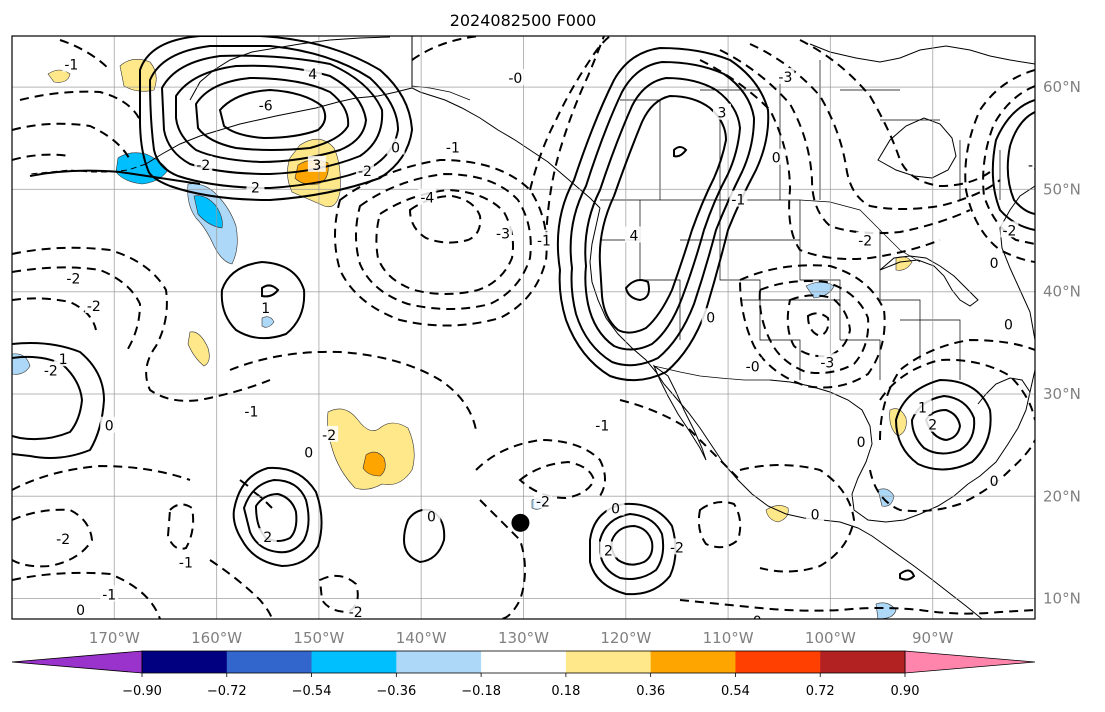  I want to click on latitude-tick-label: 60°N, so click(1062, 87).